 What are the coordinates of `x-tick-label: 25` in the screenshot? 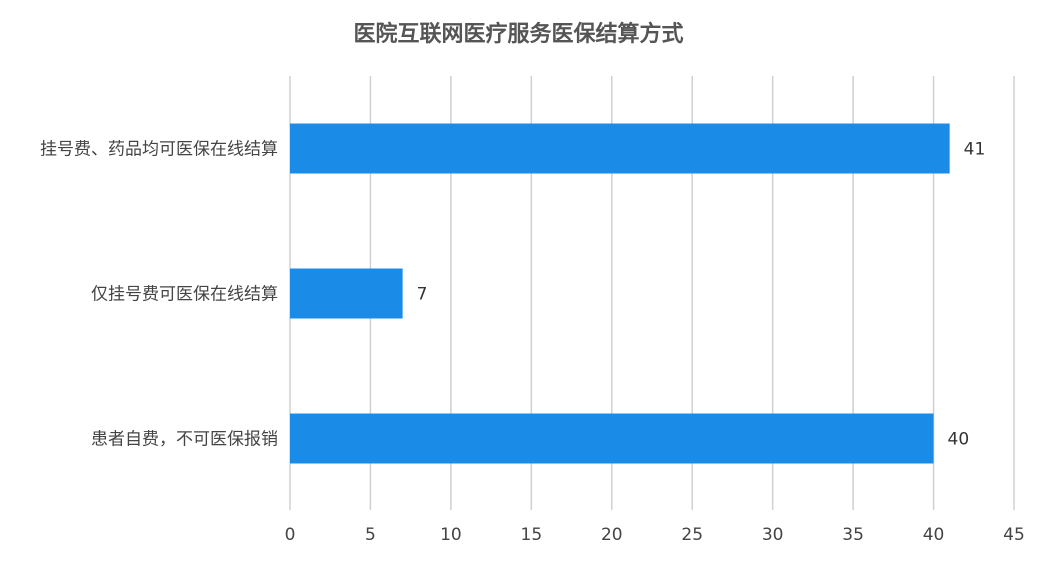 It's located at (692, 535).